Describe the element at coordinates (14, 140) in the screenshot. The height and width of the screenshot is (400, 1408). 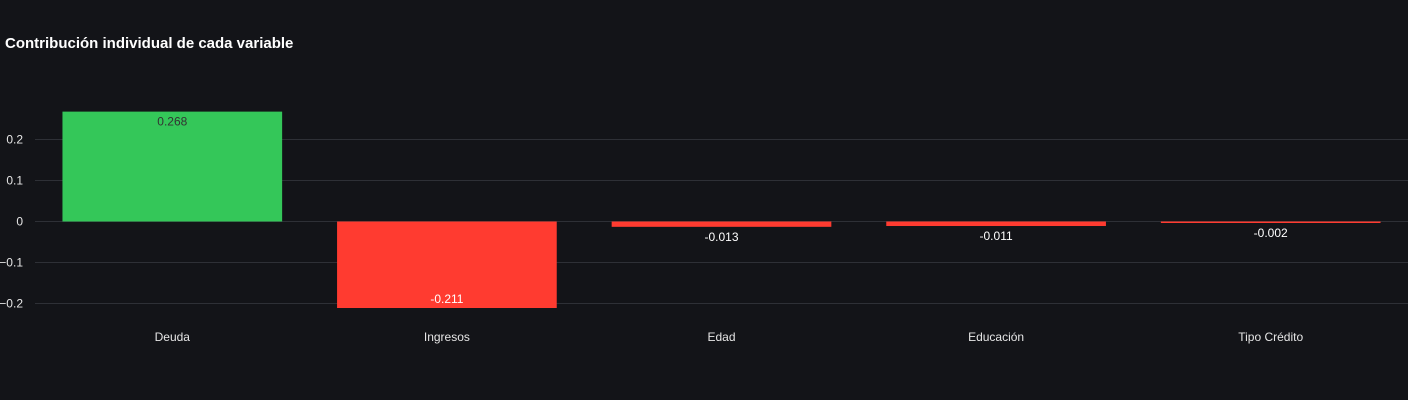
I see `y-tick-label: 0.2` at that location.